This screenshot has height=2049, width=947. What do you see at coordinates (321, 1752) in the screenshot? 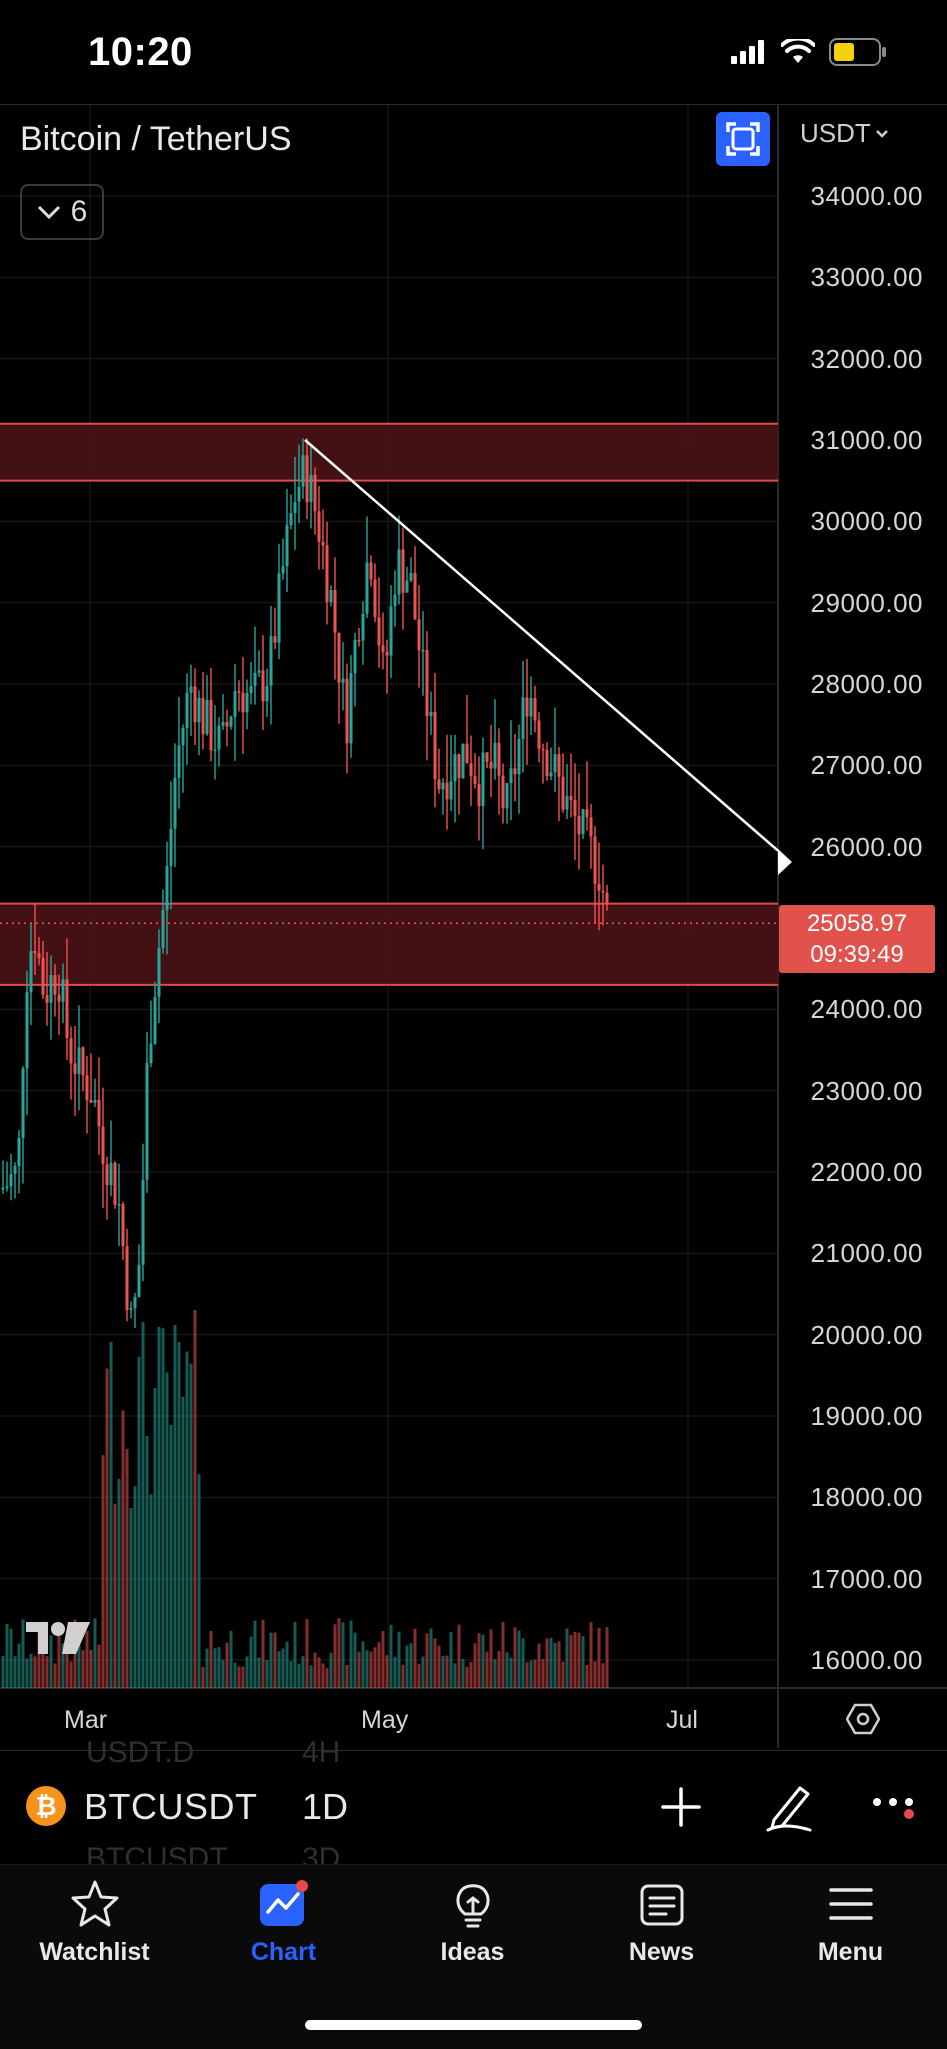
I see `interval-picker-above: 4H` at bounding box center [321, 1752].